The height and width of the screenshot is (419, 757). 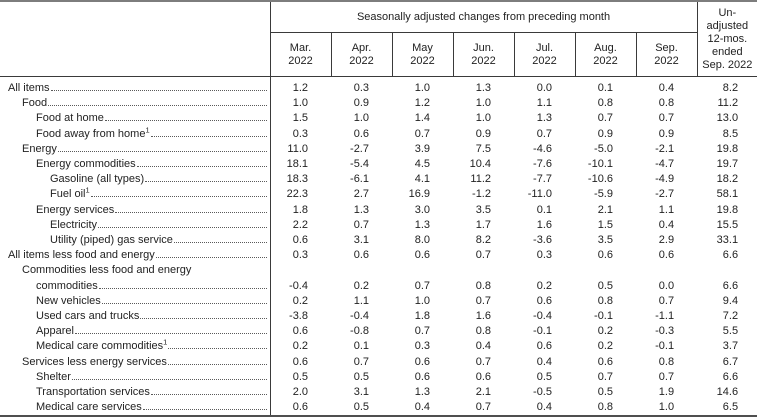 What do you see at coordinates (297, 194) in the screenshot?
I see `value-cell: 22.3` at bounding box center [297, 194].